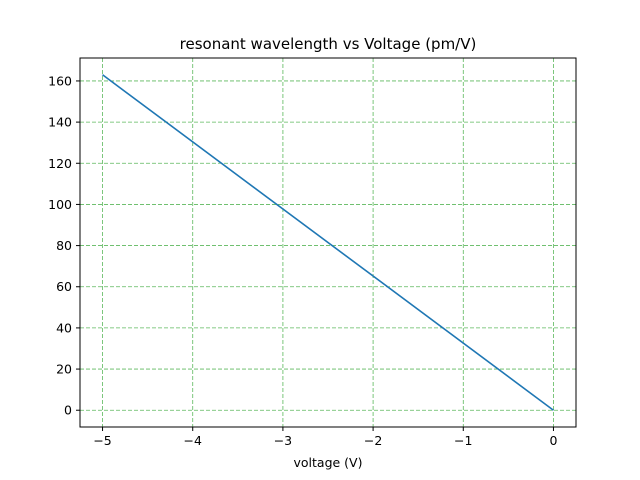 This screenshot has height=480, width=640. Describe the element at coordinates (64, 327) in the screenshot. I see `y-tick-label: 40` at that location.